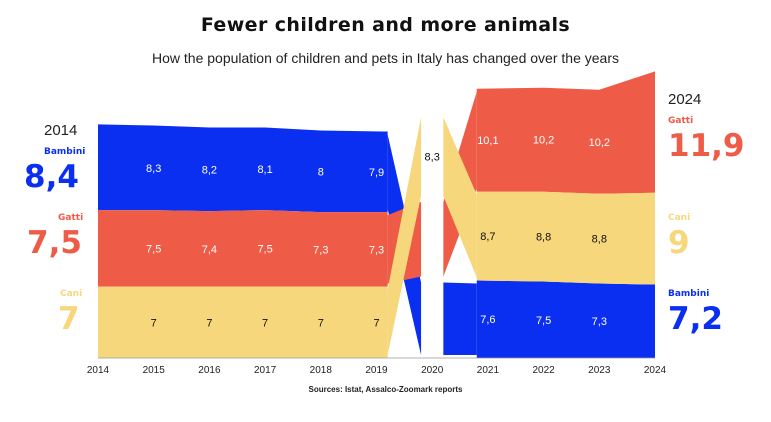 This screenshot has width=771, height=422. I want to click on x-tick-label-2018: 2018, so click(321, 370).